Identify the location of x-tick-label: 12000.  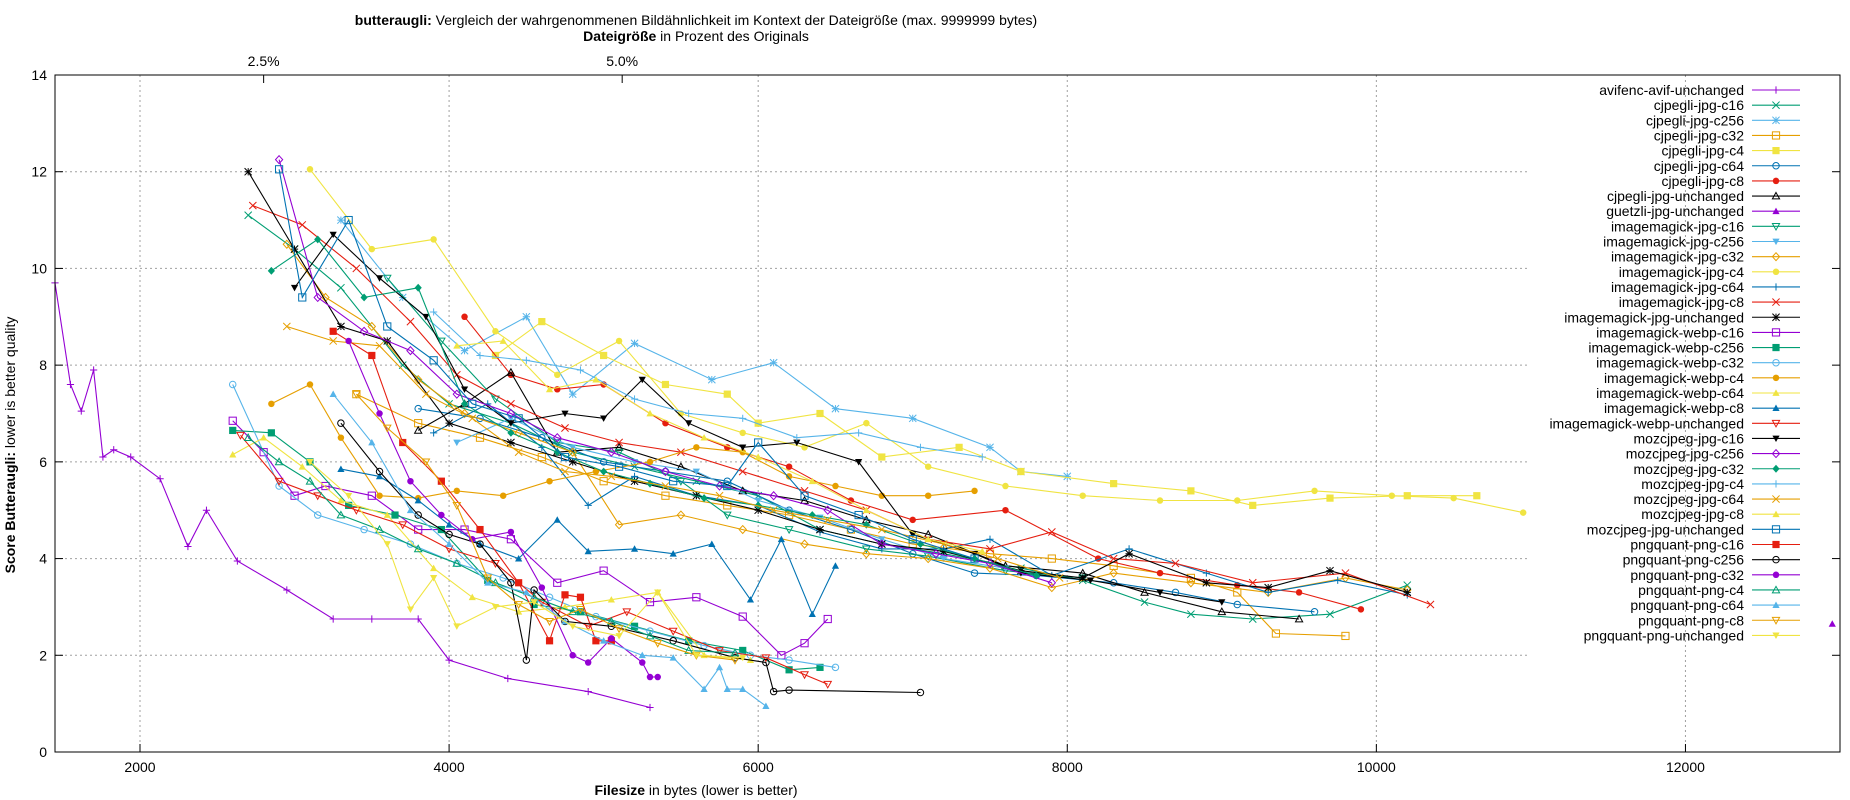
(1685, 767).